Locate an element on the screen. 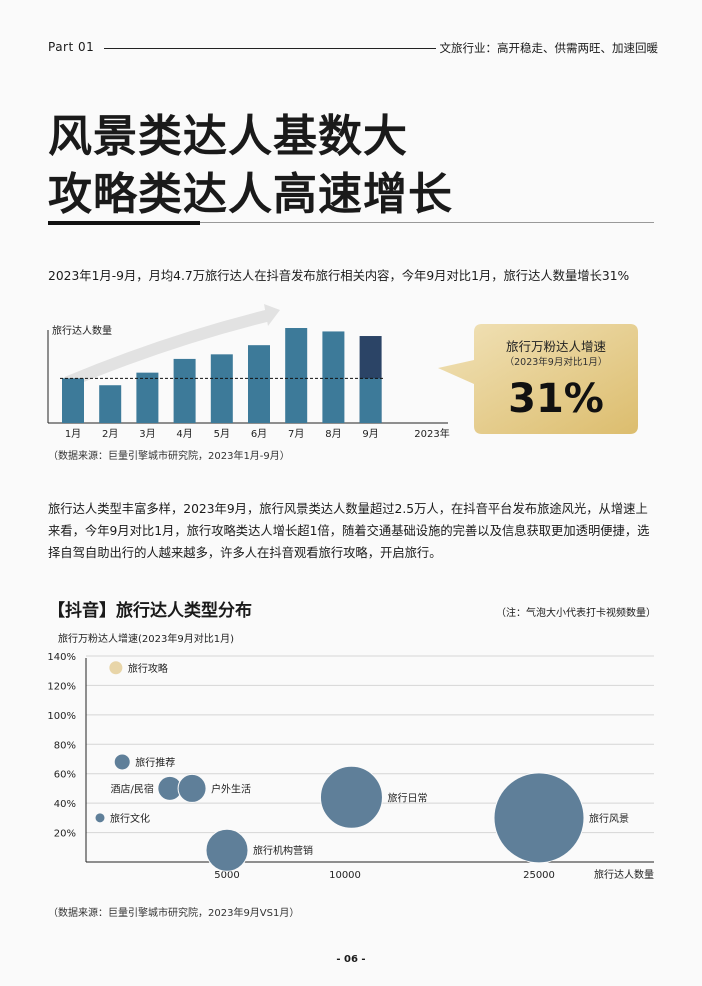  title-line-1: 风景类达人基数大 is located at coordinates (228, 136).